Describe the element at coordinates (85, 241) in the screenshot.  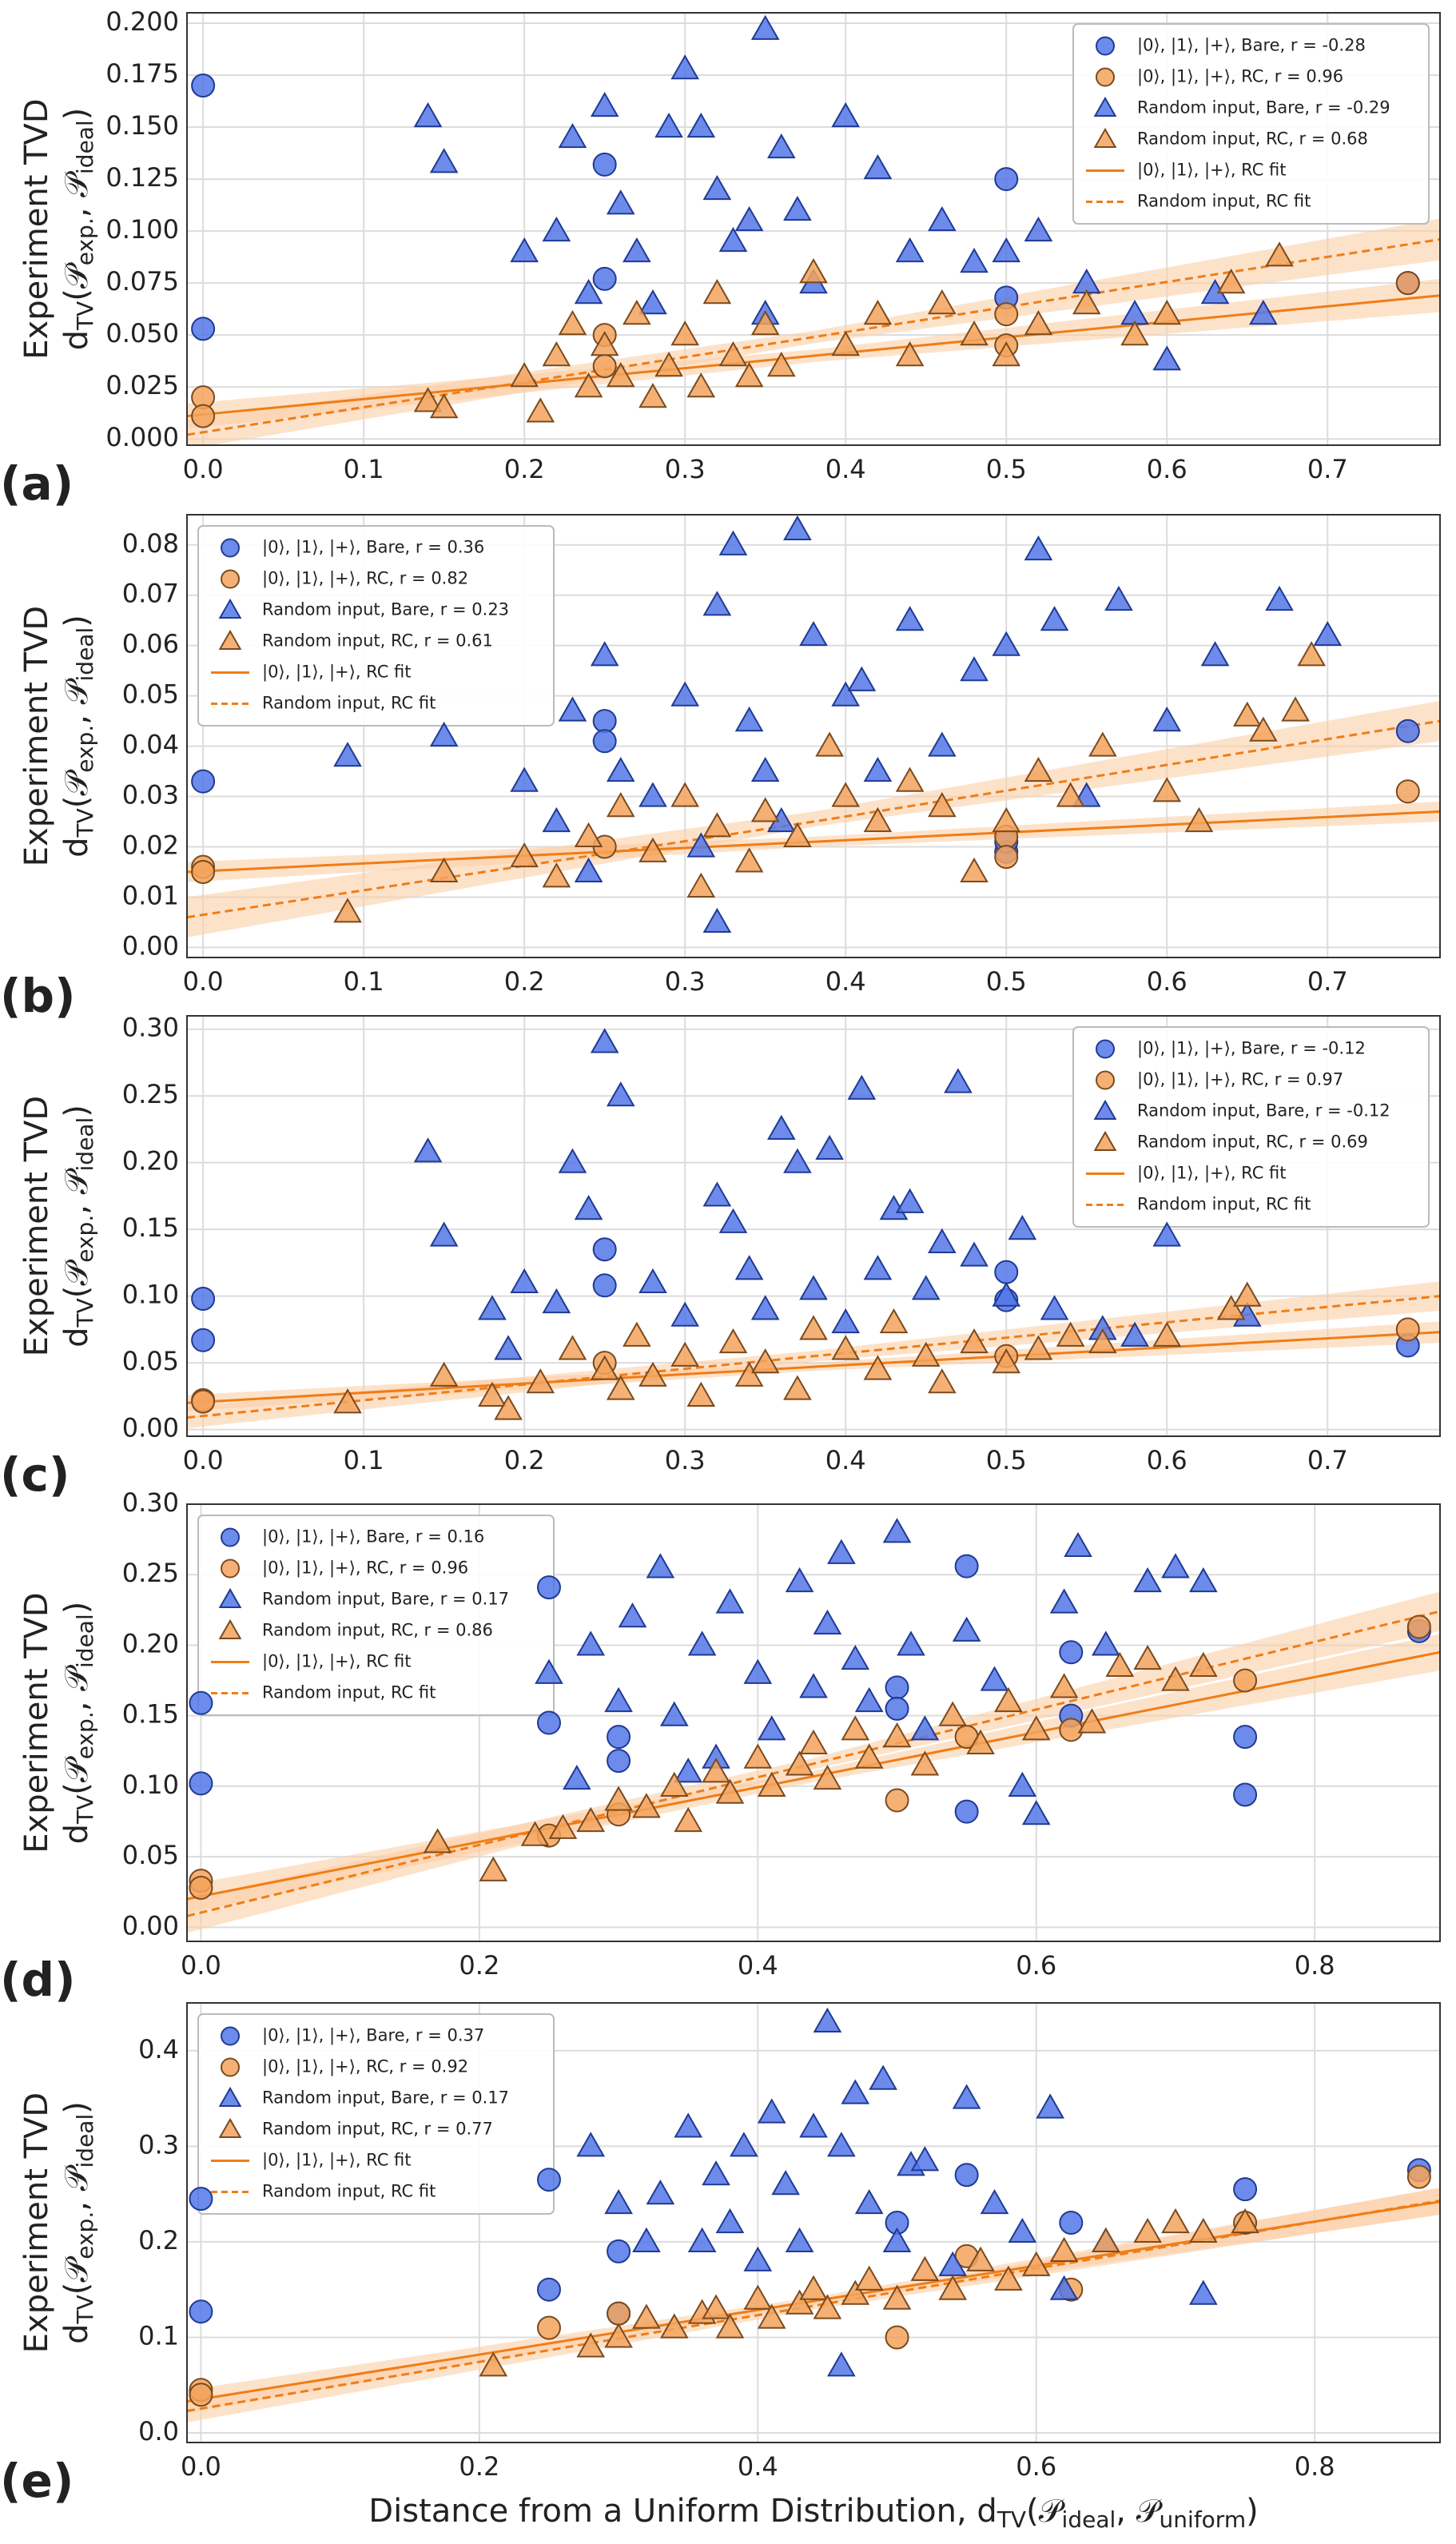
I see `subscript: exp.` at that location.